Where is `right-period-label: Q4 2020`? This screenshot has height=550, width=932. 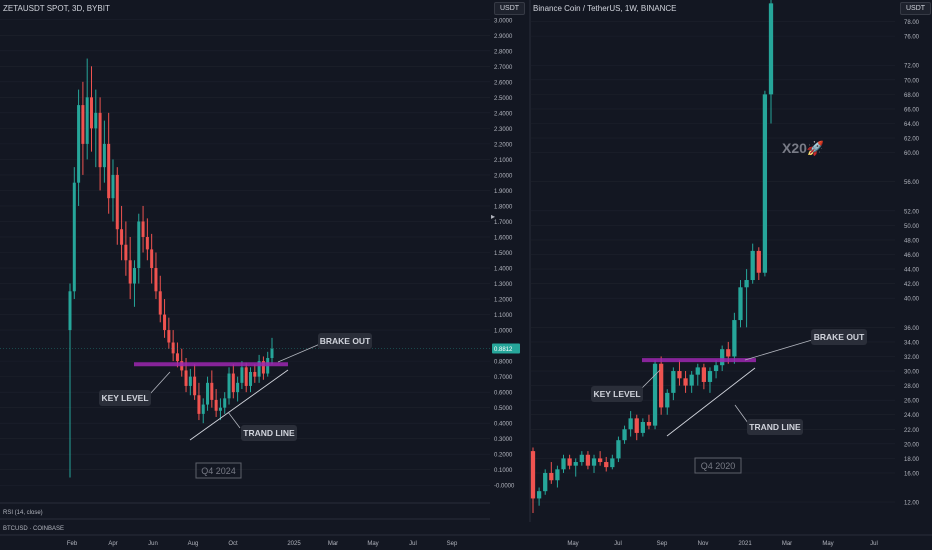 right-period-label: Q4 2020 is located at coordinates (718, 466).